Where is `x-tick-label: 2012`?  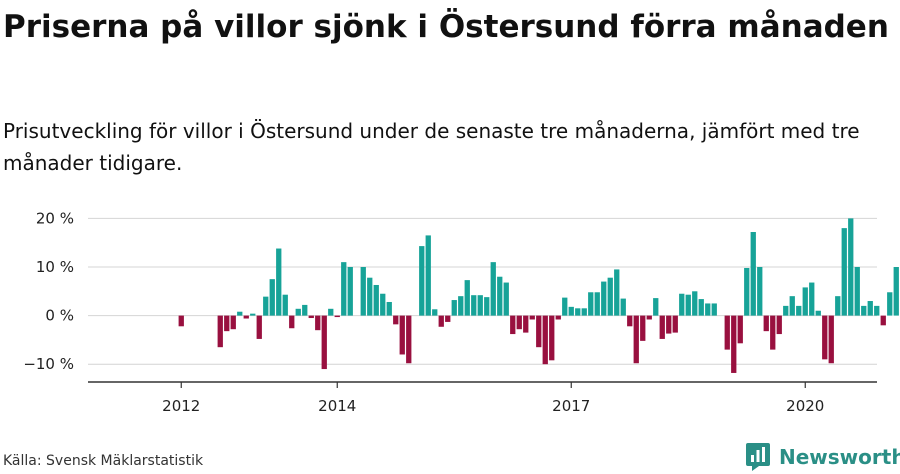
x-tick-label: 2012 is located at coordinates (181, 406).